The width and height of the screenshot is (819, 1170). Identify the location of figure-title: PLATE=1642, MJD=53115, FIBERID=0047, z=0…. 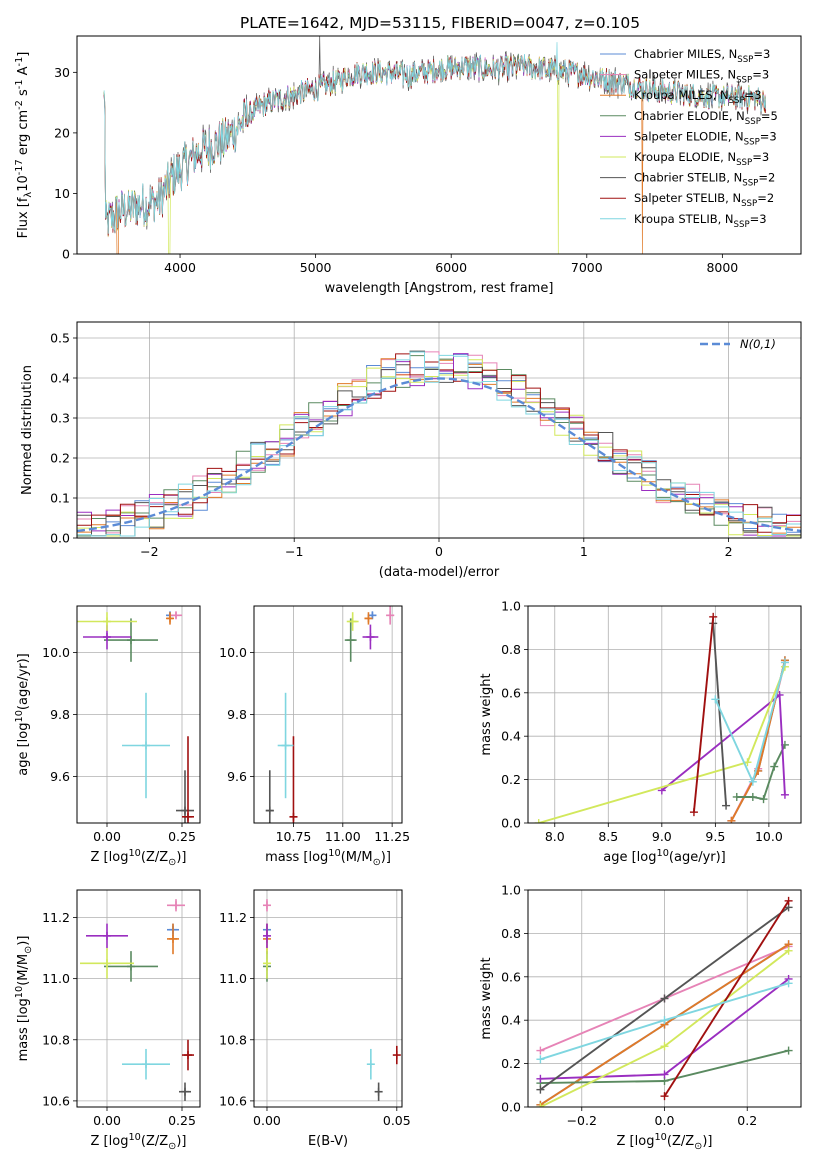
(440, 23).